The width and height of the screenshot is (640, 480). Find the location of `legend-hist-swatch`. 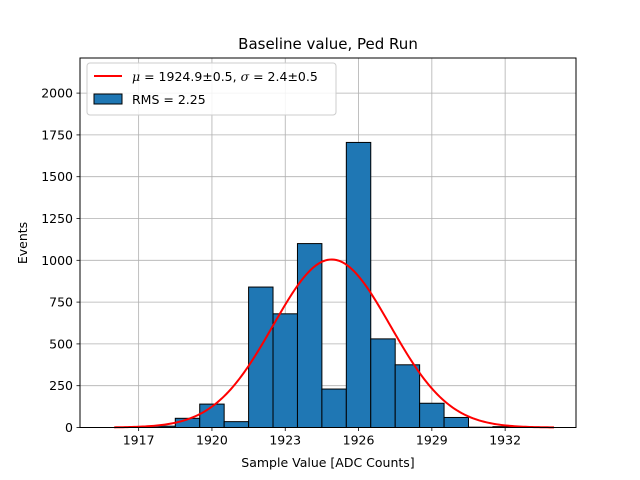

legend-hist-swatch is located at coordinates (108, 99).